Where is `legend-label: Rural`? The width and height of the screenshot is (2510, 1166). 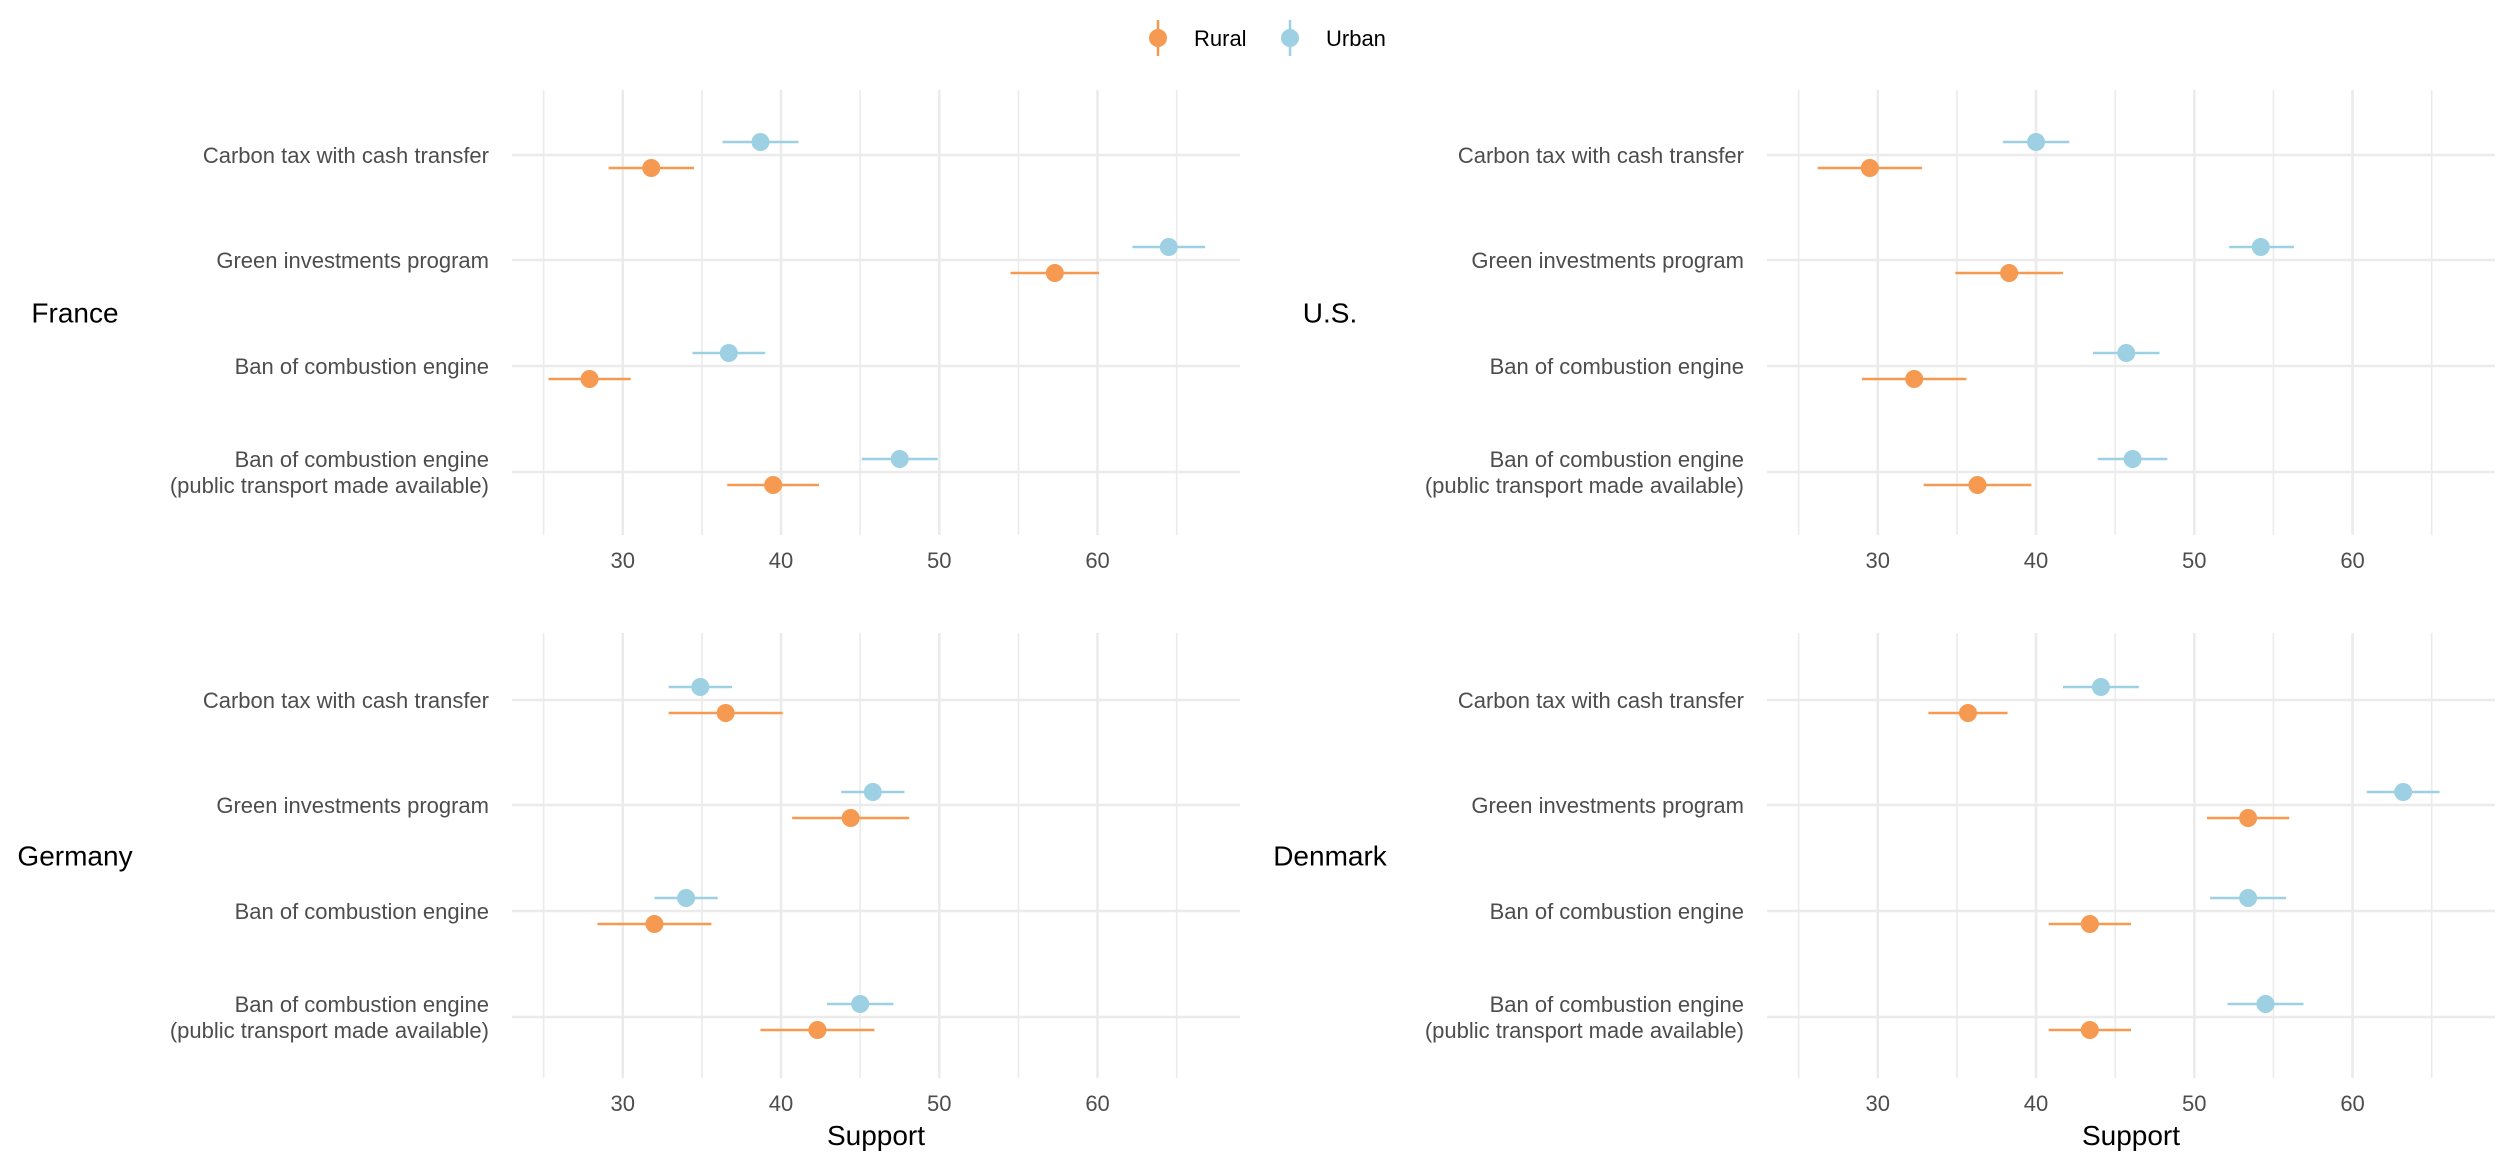 legend-label: Rural is located at coordinates (1220, 38).